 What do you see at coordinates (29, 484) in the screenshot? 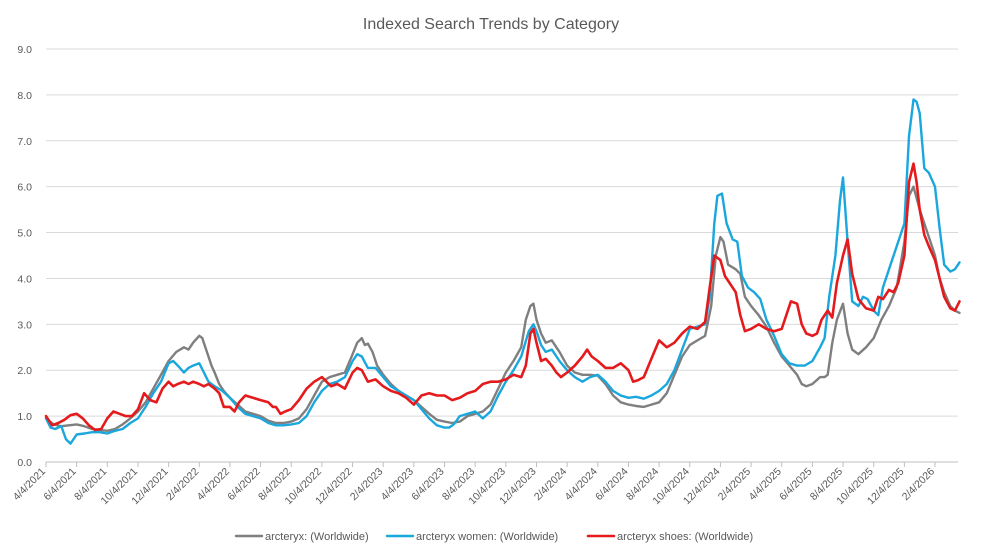
I see `x-tick-label: 4/4/2021` at bounding box center [29, 484].